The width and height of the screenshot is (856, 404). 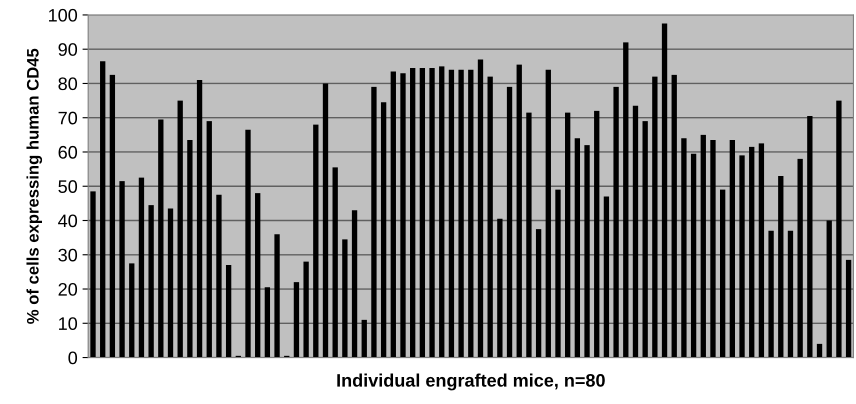 What do you see at coordinates (68, 152) in the screenshot?
I see `y-tick-label: 60` at bounding box center [68, 152].